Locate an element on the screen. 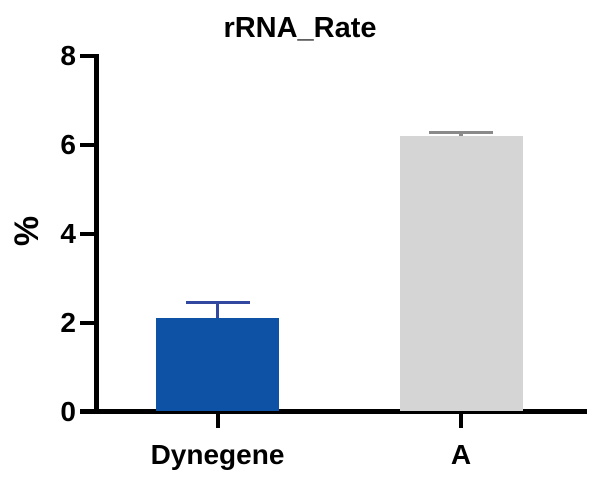 The image size is (600, 482). y-tick-label: 0 is located at coordinates (68, 411).